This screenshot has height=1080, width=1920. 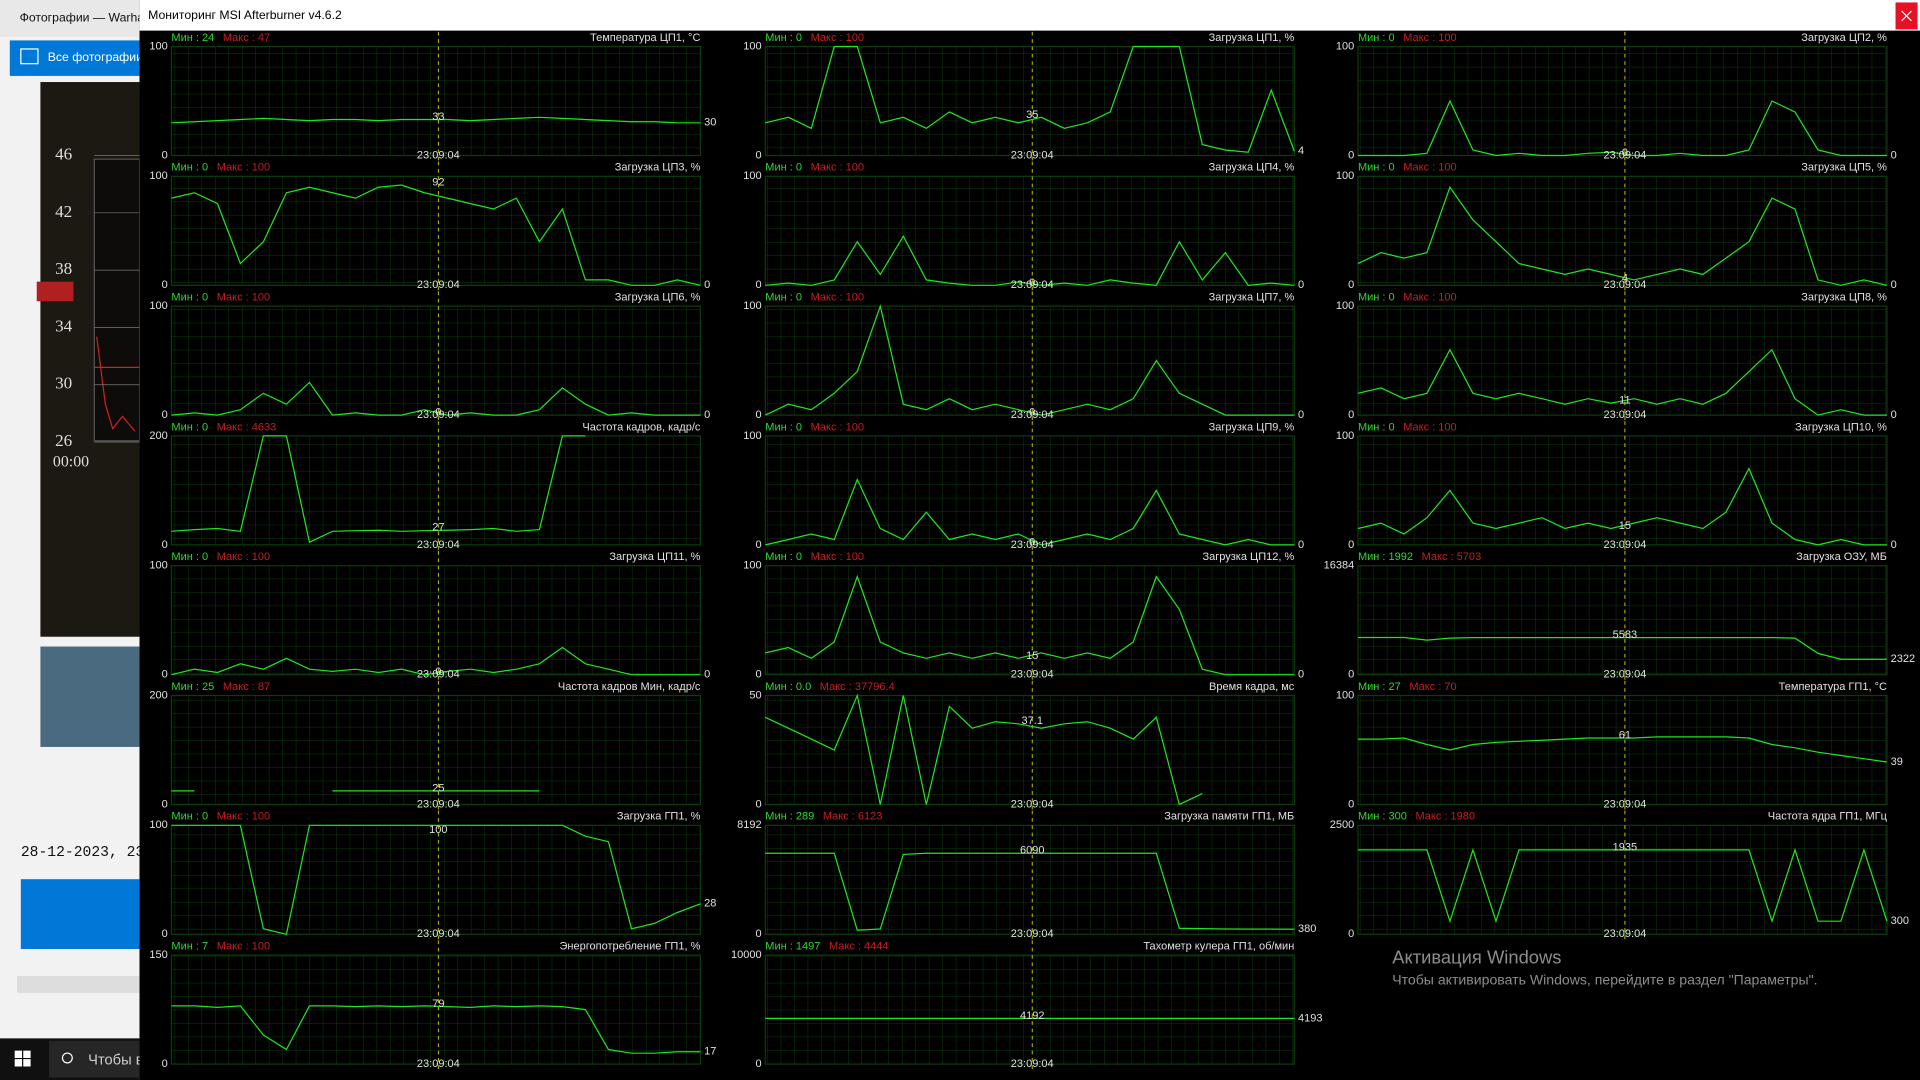 What do you see at coordinates (1310, 1018) in the screenshot?
I see `end-value: 4193` at bounding box center [1310, 1018].